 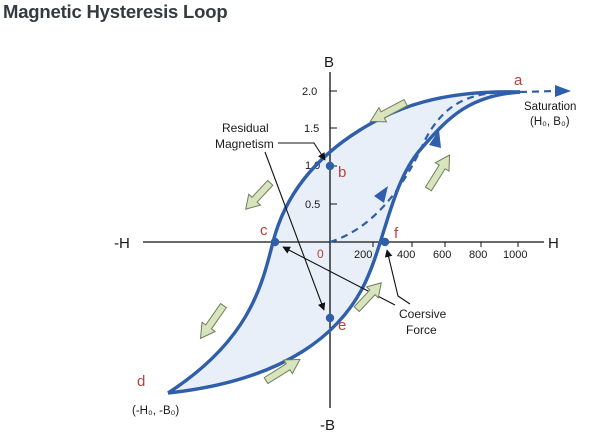 What do you see at coordinates (385, 242) in the screenshot?
I see `point-f-marker` at bounding box center [385, 242].